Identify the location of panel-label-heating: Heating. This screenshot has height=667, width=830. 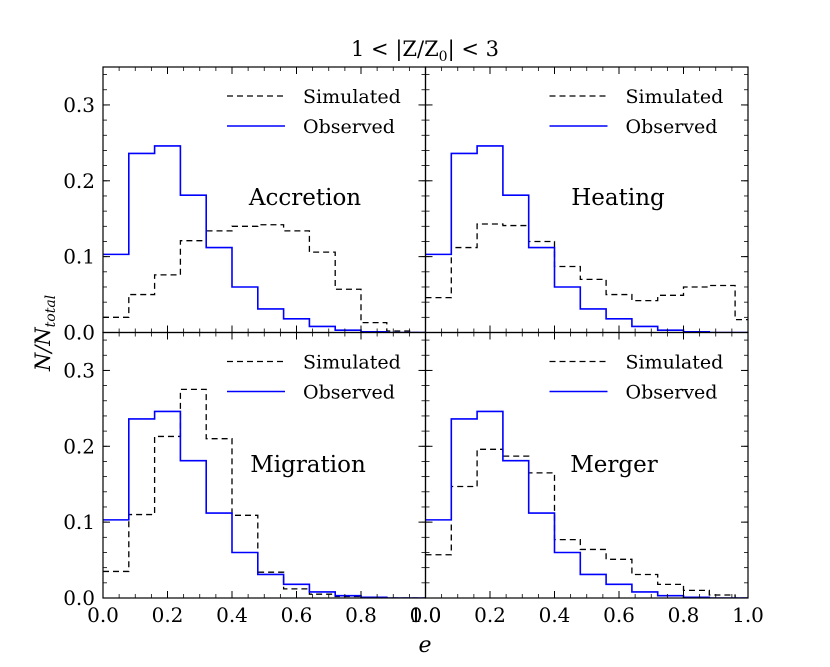
(618, 198).